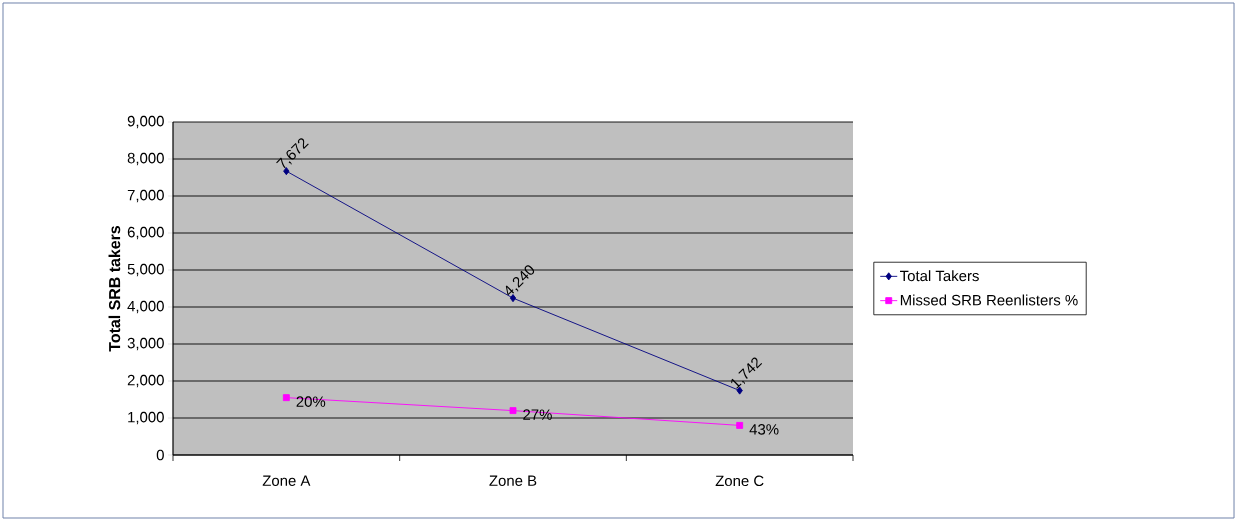 Image resolution: width=1237 pixels, height=521 pixels. Describe the element at coordinates (160, 455) in the screenshot. I see `y-tick-label: 0` at that location.